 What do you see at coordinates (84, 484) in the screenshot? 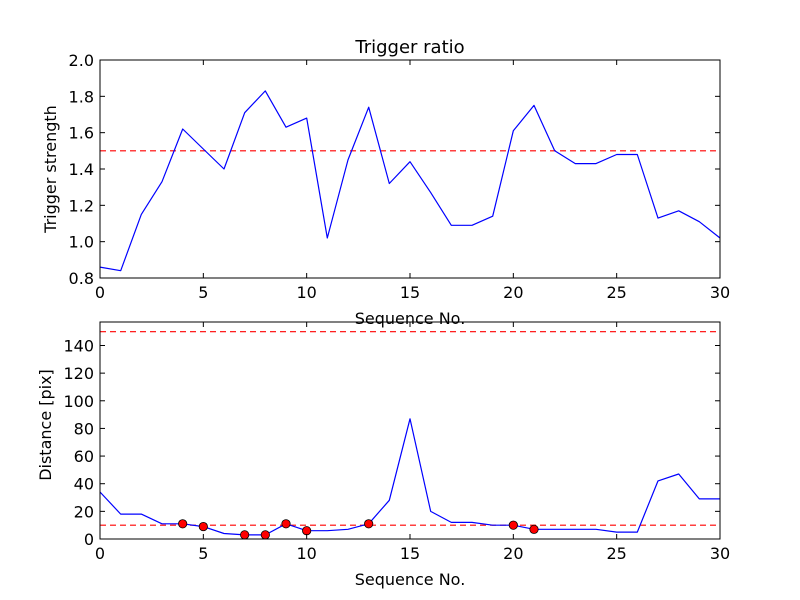
I see `y-tick-label: 40` at bounding box center [84, 484].